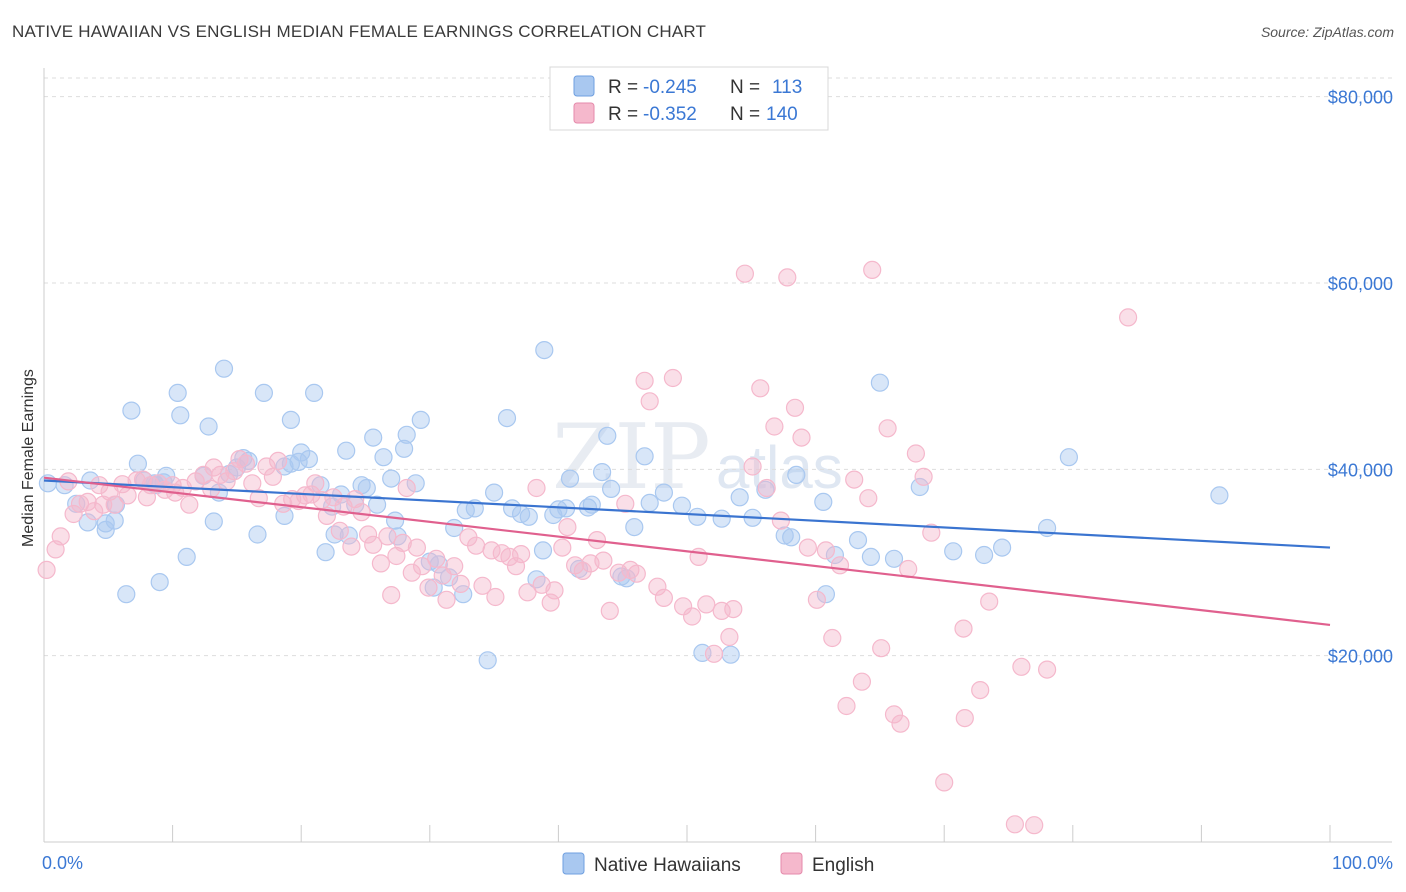 Image resolution: width=1406 pixels, height=892 pixels. I want to click on legend-n-value-0: 113, so click(787, 87).